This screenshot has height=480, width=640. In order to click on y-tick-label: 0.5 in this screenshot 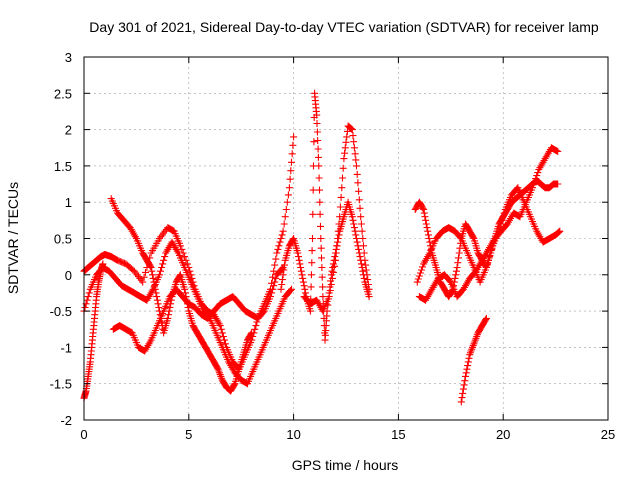, I will do `click(63, 239)`.